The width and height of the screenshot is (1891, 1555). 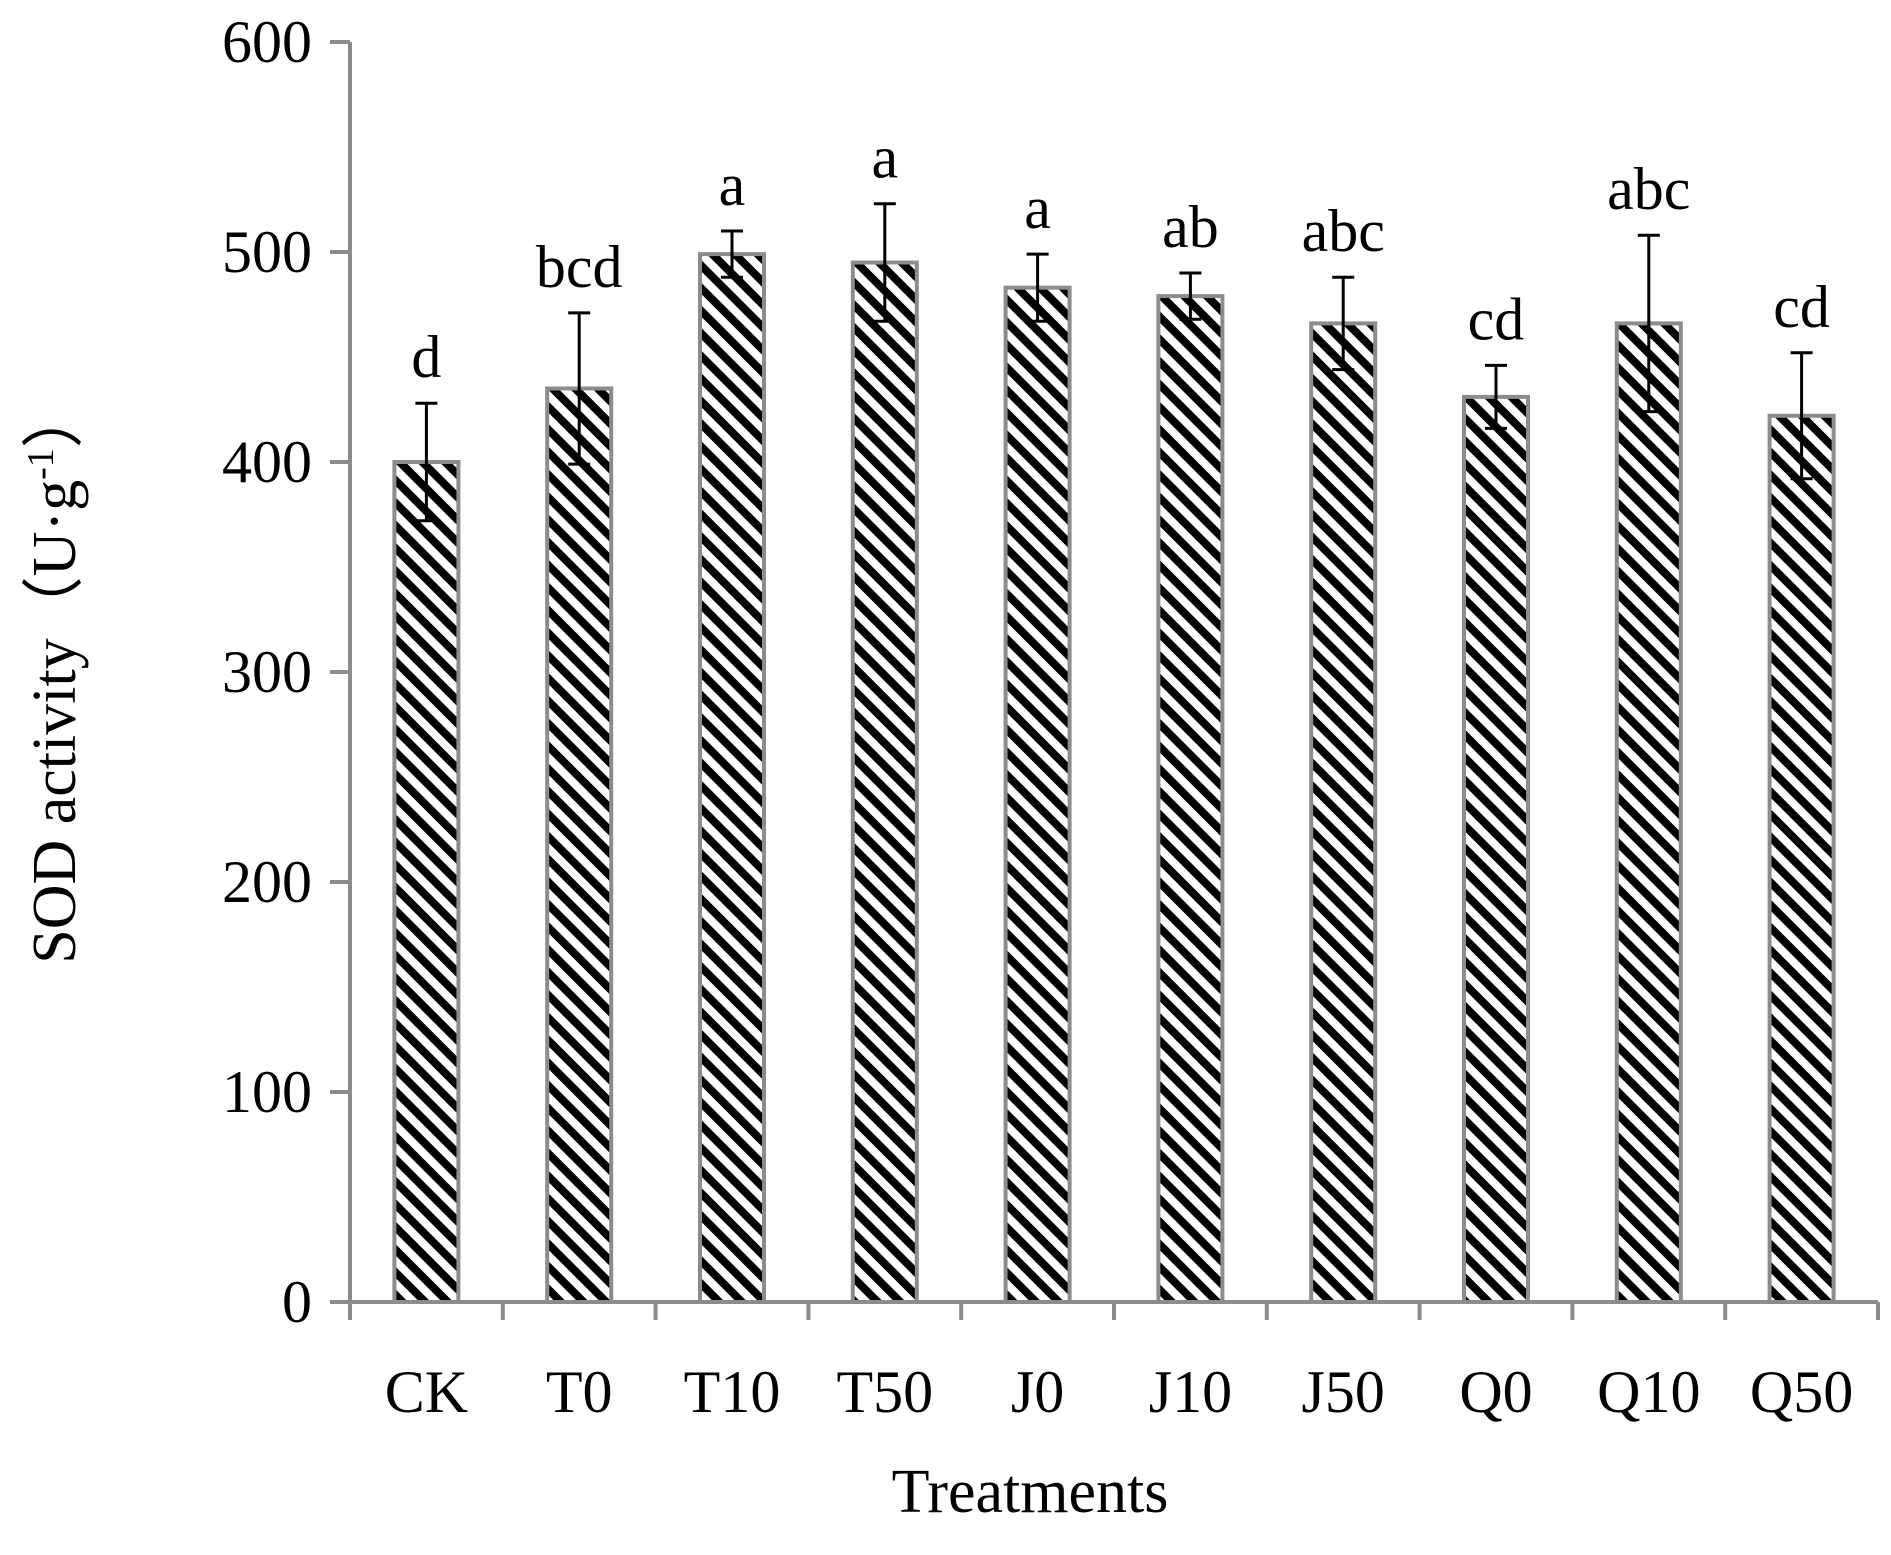 I want to click on x-tick-label-q10: Q10, so click(x=1648, y=1392).